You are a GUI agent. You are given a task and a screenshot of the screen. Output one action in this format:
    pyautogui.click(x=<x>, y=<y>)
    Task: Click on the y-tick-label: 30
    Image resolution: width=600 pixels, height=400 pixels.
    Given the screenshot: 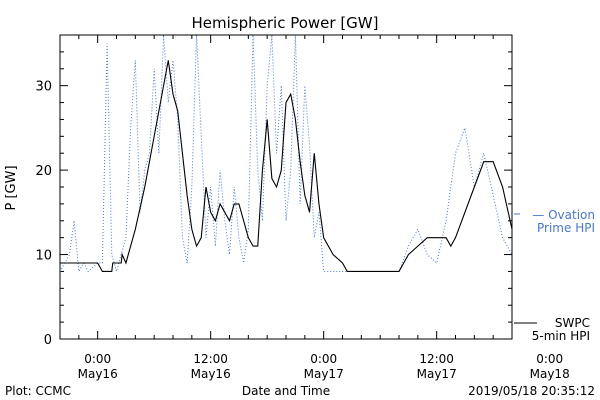 What is the action you would take?
    pyautogui.click(x=43, y=87)
    